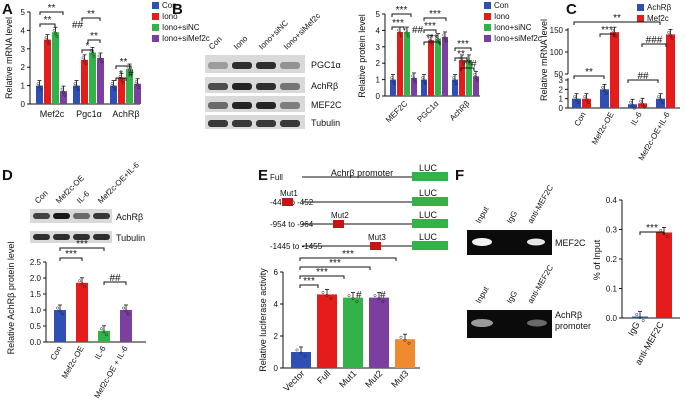 This screenshot has width=685, height=417. What do you see at coordinates (612, 230) in the screenshot?
I see `y-tick-label: 0.3` at bounding box center [612, 230].